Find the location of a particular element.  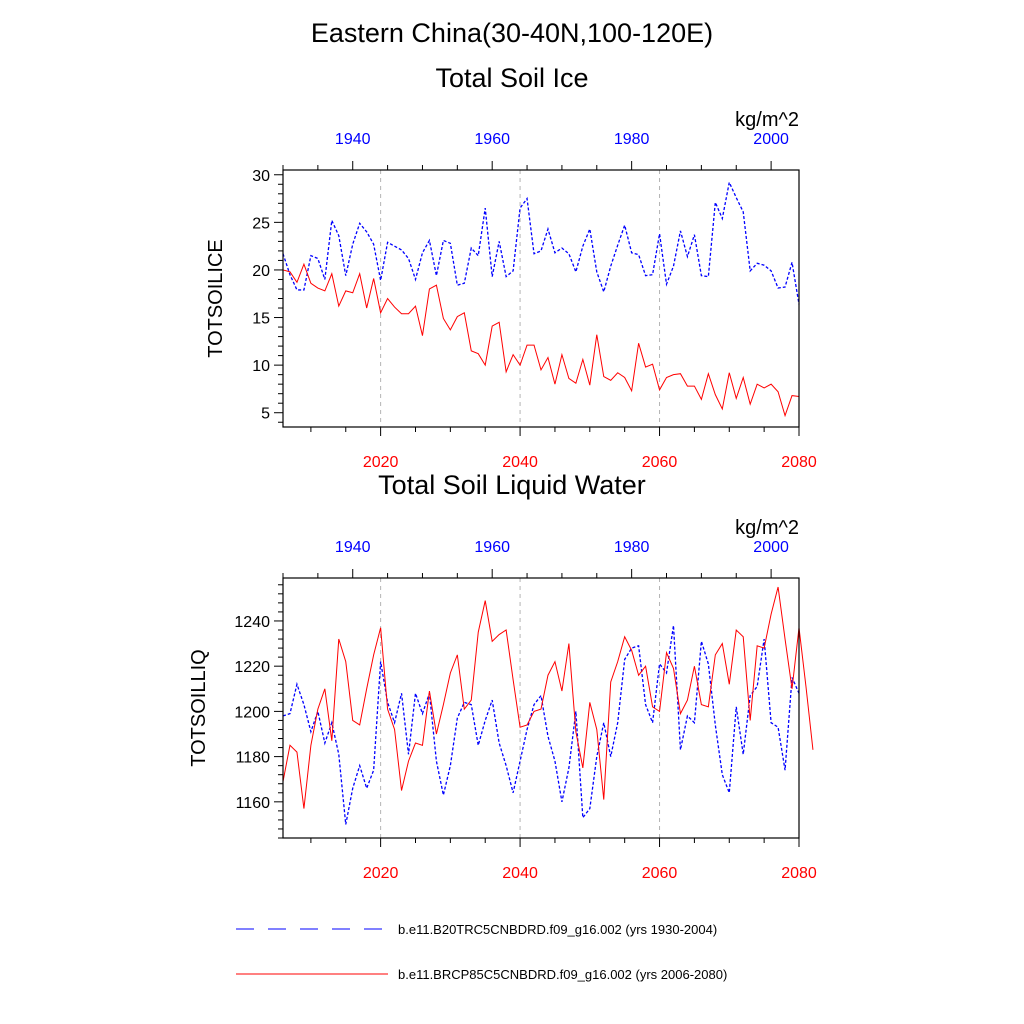

panel-2-x-bottom-tick-label: 2020 is located at coordinates (381, 873).